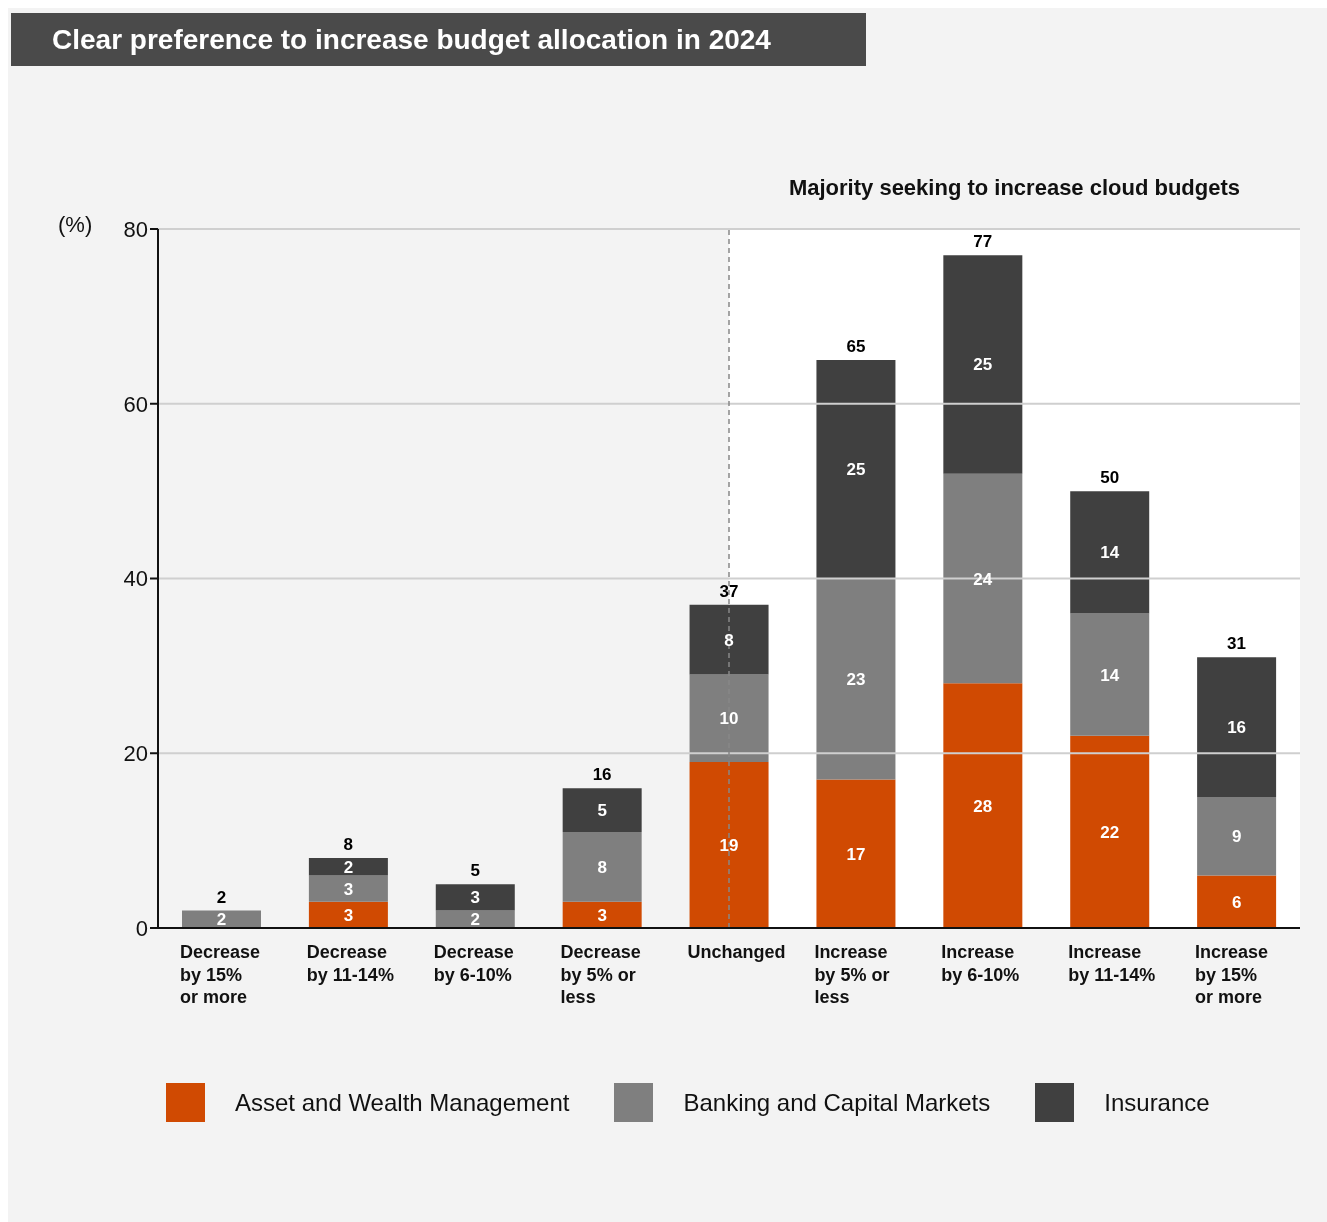 Image resolution: width=1327 pixels, height=1222 pixels. Describe the element at coordinates (220, 974) in the screenshot. I see `x-tick-label: Decrease by 15% or more` at that location.